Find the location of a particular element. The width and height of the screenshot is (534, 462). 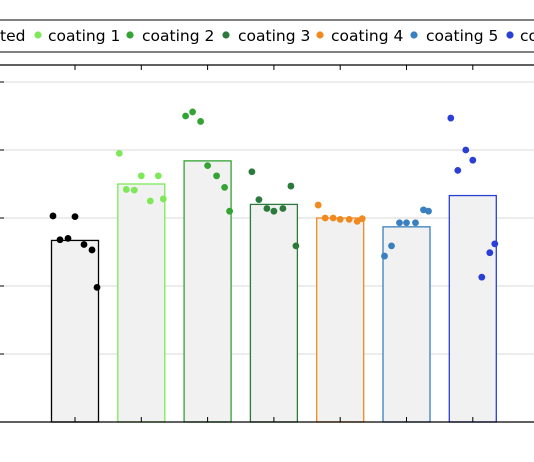

legend-label: coating 1 is located at coordinates (84, 36).